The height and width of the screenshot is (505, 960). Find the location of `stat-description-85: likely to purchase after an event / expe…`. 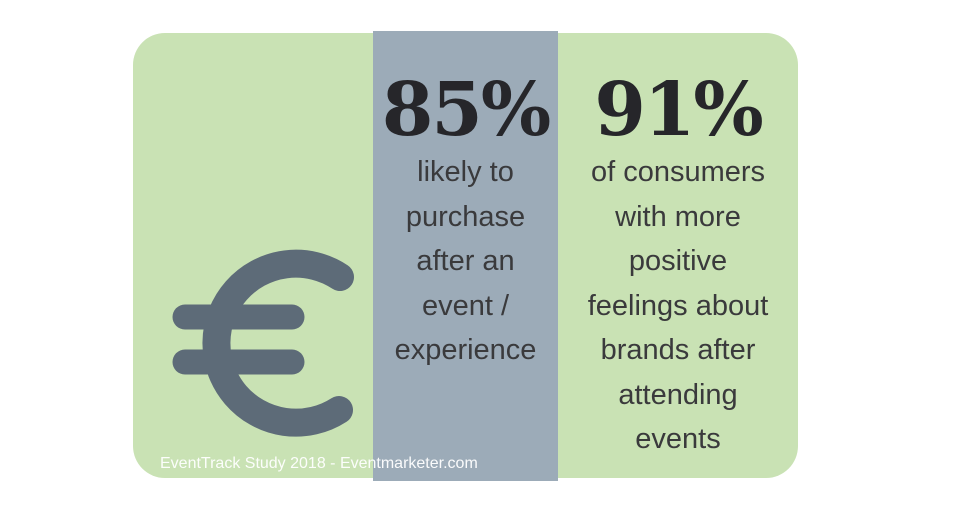

stat-description-85: likely to purchase after an event / expe… is located at coordinates (465, 261).